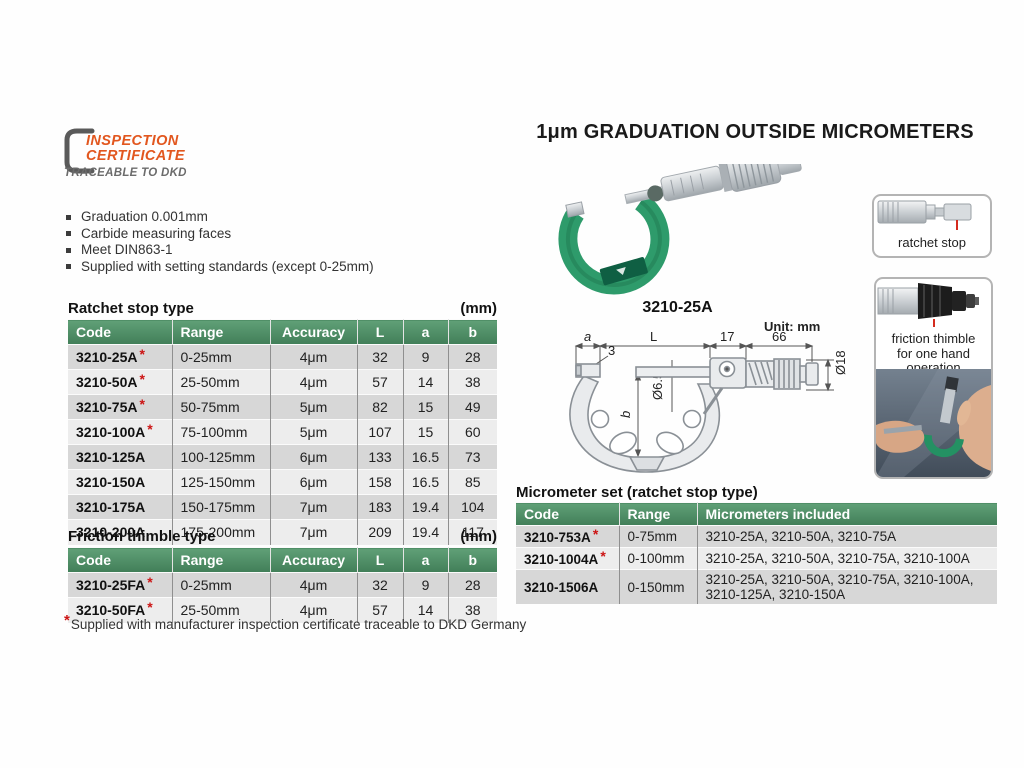 This screenshot has width=1024, height=768. What do you see at coordinates (425, 507) in the screenshot?
I see `a-cell: 19.4` at bounding box center [425, 507].